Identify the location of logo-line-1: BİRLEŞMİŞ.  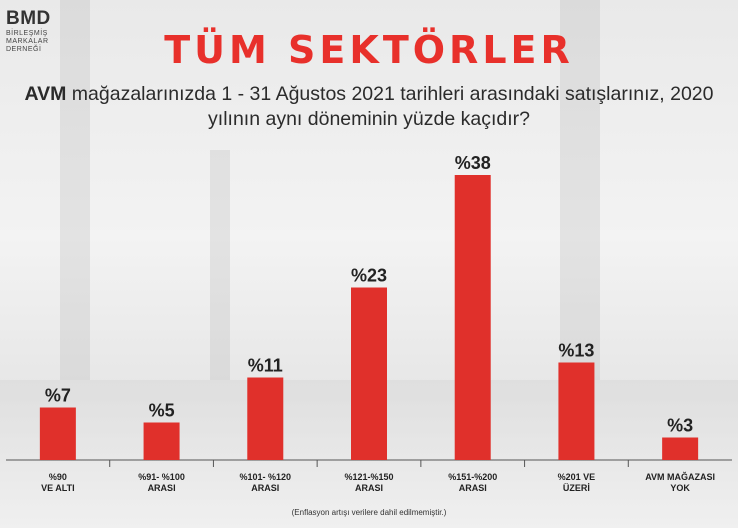
(27, 33).